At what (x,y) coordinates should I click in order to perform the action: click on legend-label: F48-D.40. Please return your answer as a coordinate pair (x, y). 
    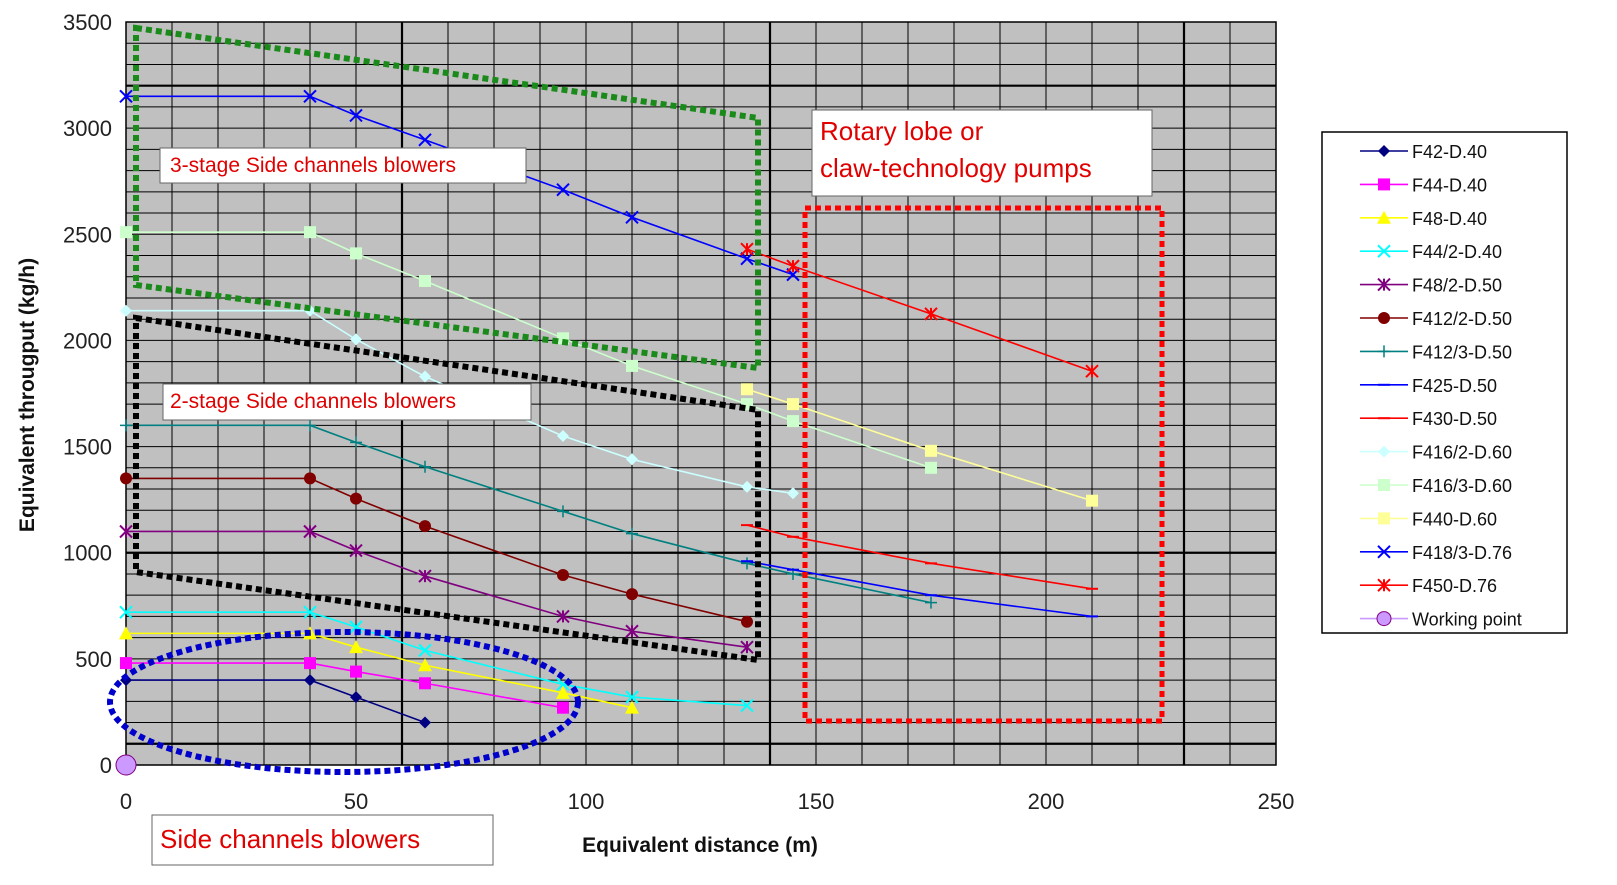
    Looking at the image, I should click on (1449, 219).